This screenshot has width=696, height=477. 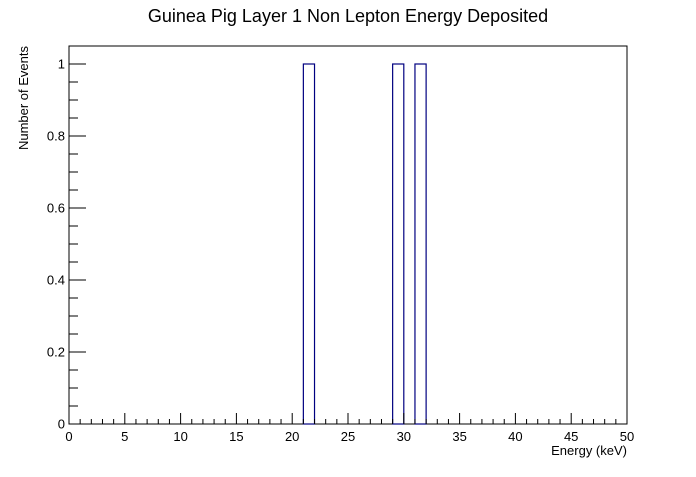 What do you see at coordinates (404, 436) in the screenshot?
I see `x-tick-label: 30` at bounding box center [404, 436].